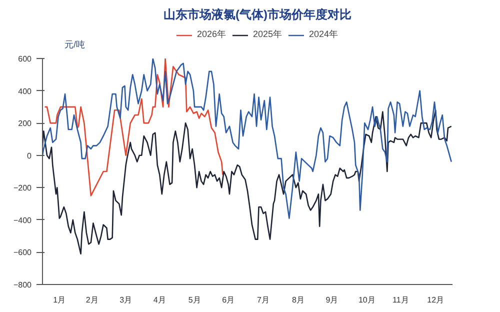  I want to click on legend-label: 2024年, so click(323, 34).